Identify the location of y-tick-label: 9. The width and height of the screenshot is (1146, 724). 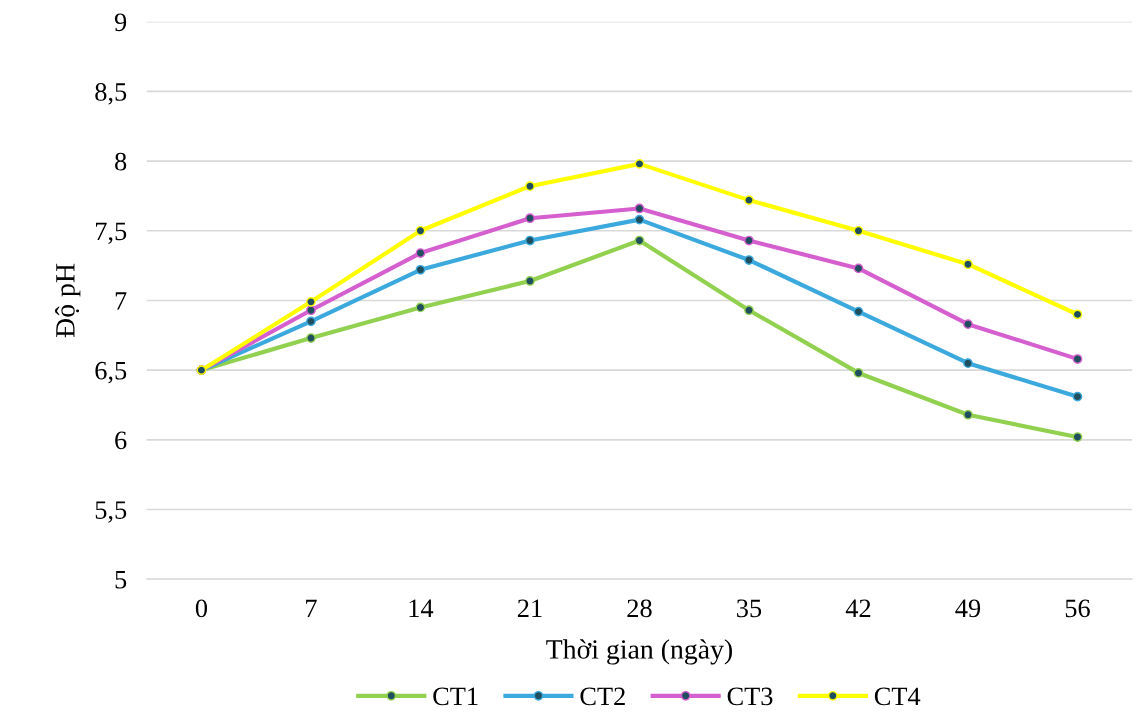
(120, 22).